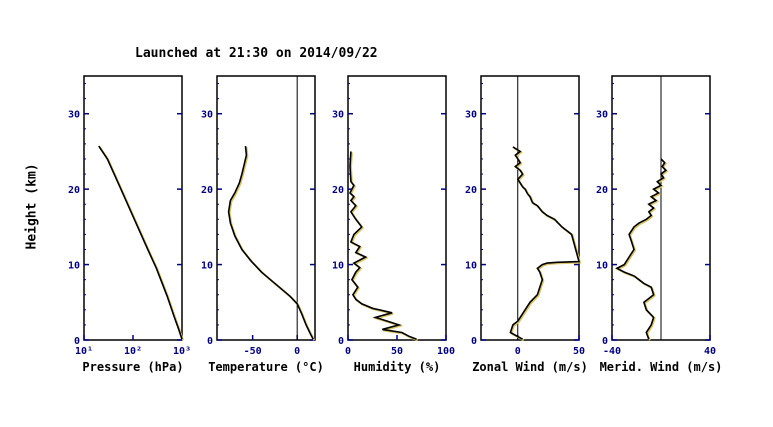  What do you see at coordinates (397, 367) in the screenshot?
I see `x-axis-label: Humidity (%)` at bounding box center [397, 367].